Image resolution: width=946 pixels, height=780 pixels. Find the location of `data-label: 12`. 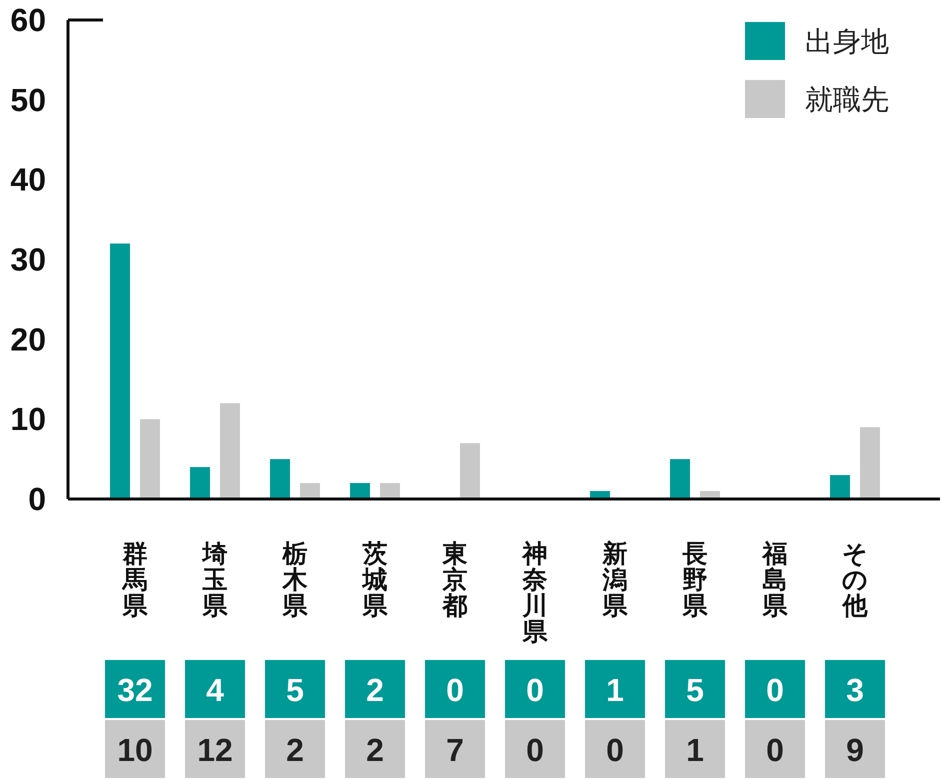

data-label: 12 is located at coordinates (215, 750).